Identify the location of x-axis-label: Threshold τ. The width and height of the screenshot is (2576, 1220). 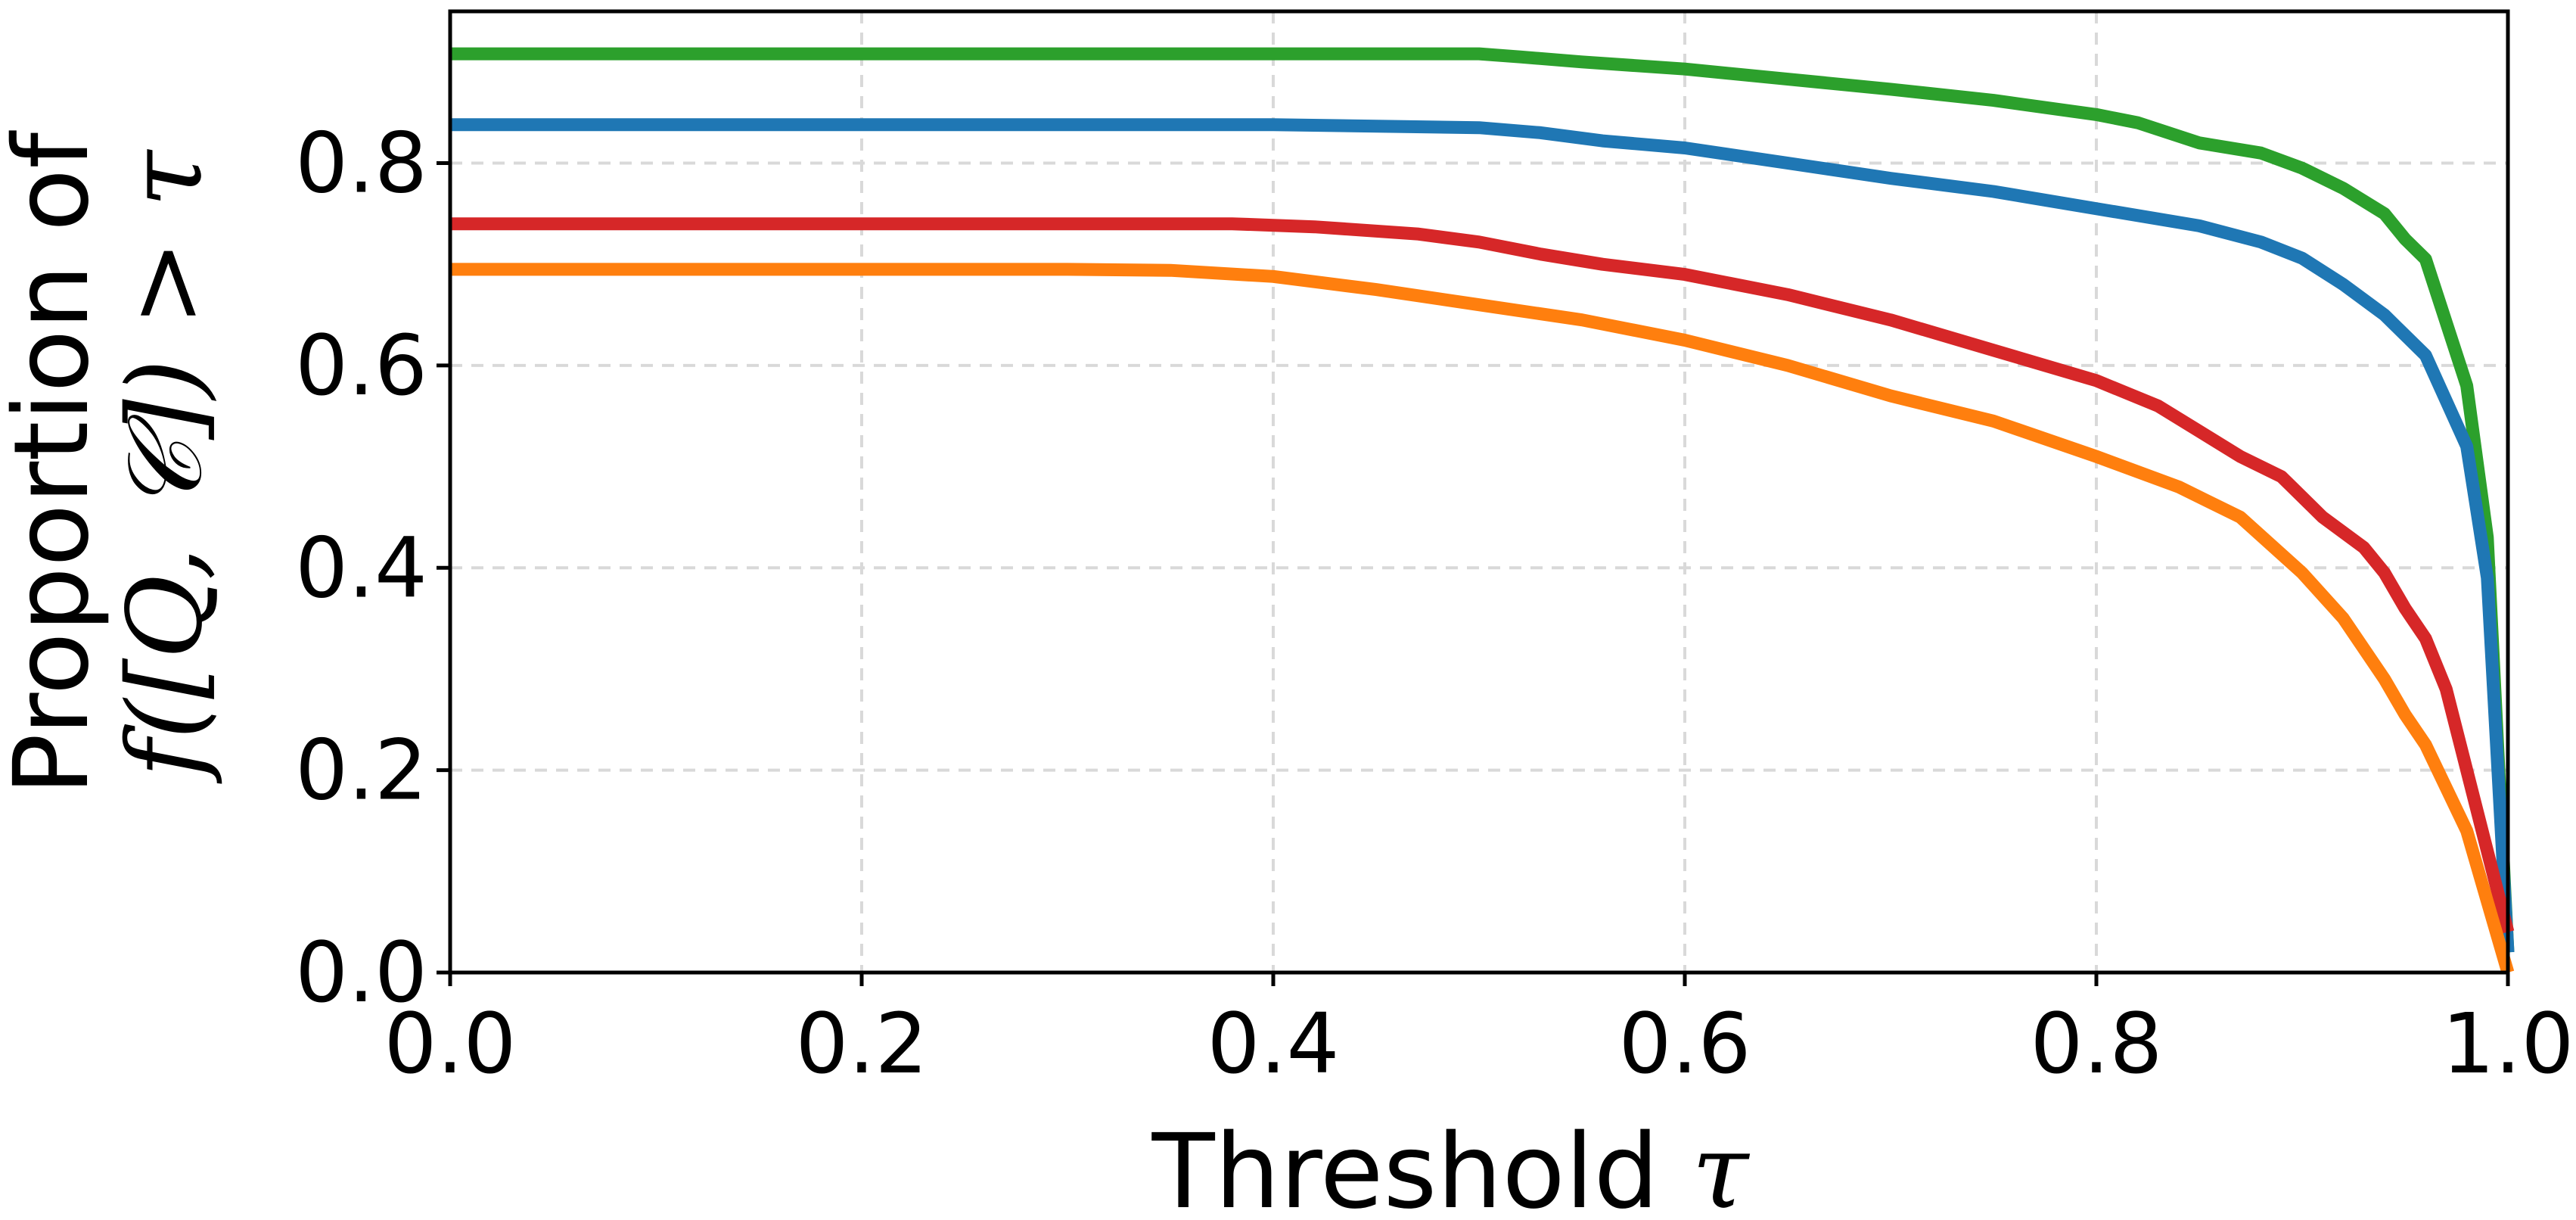
(1451, 1166).